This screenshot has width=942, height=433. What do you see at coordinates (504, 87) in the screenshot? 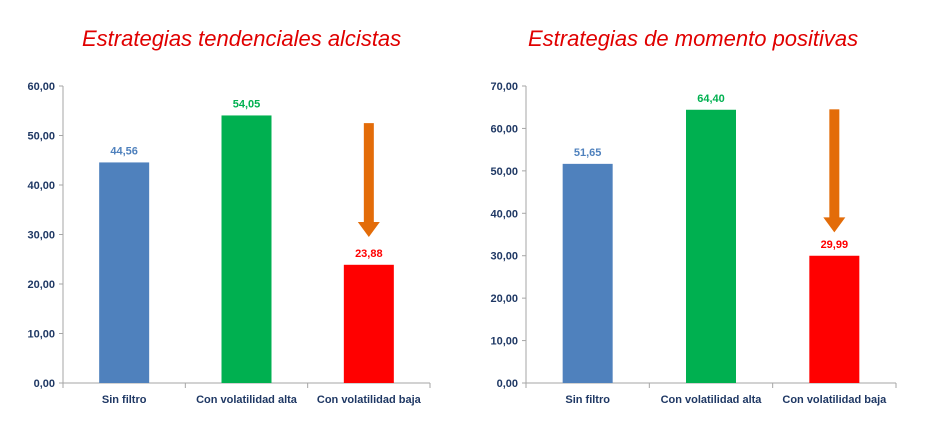
I see `y-tick-label: 70,00` at bounding box center [504, 87].